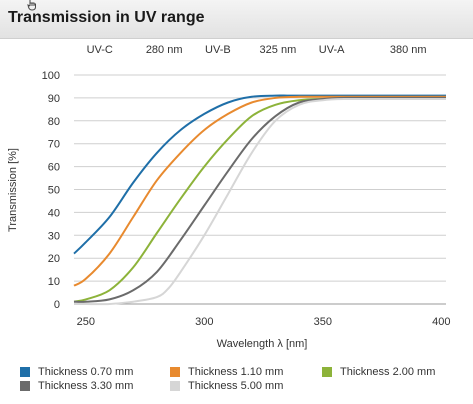  I want to click on chart-title: Transmission in UV range, so click(106, 17).